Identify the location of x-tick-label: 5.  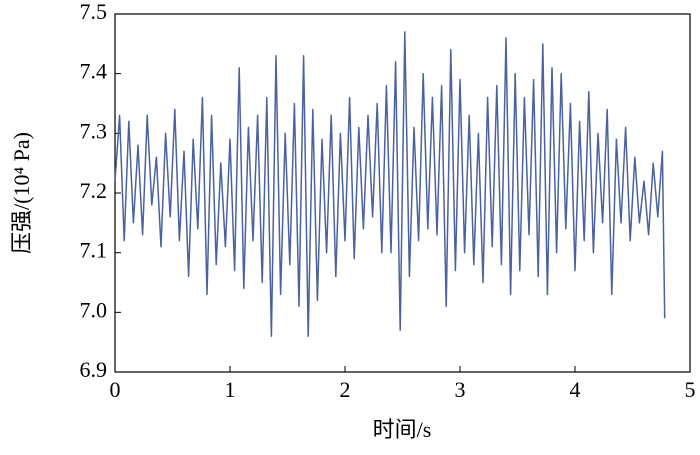
(690, 389).